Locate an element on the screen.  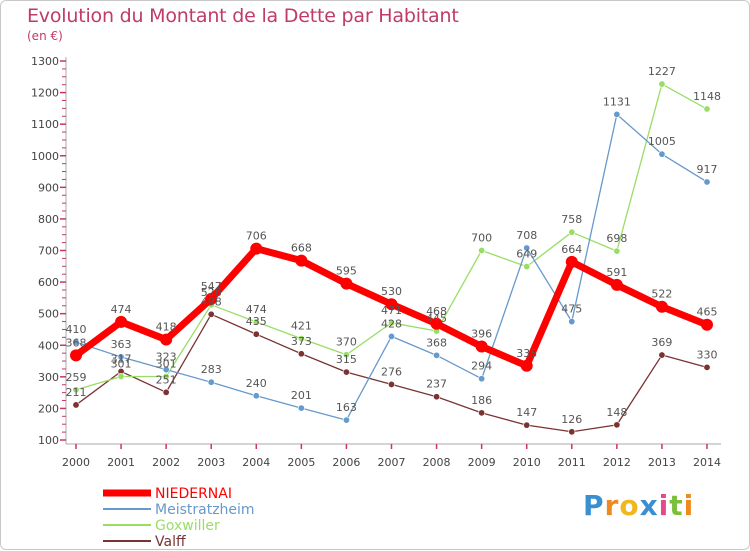
chart-subtitle: (en €) is located at coordinates (45, 36).